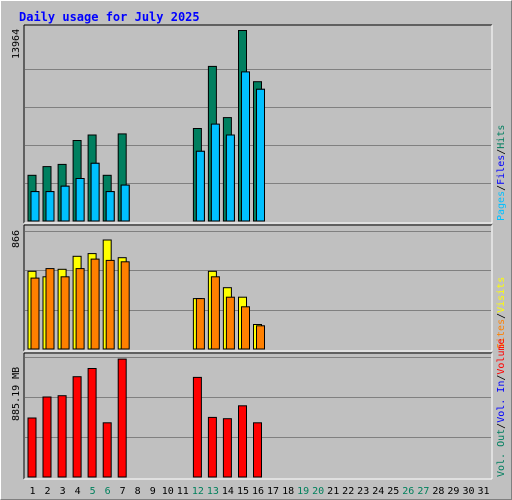 This screenshot has width=512, height=500. I want to click on panel-visits-max-label: 866, so click(16, 239).